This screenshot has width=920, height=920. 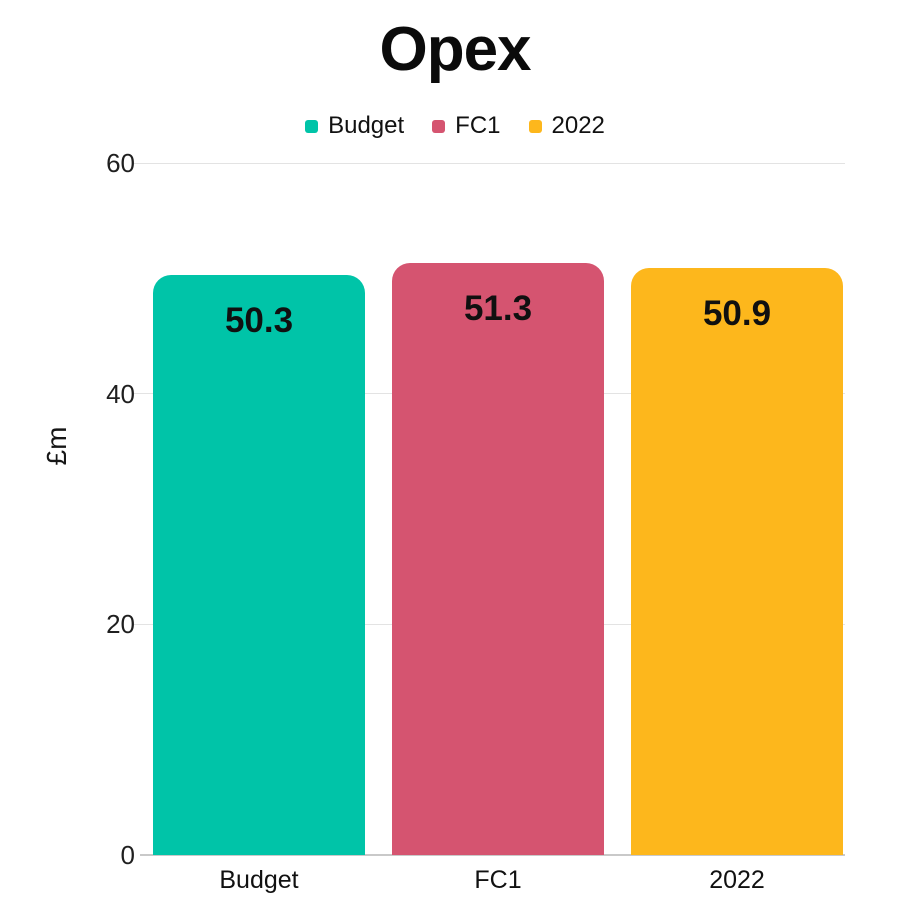 What do you see at coordinates (478, 125) in the screenshot?
I see `legend-label: FC1` at bounding box center [478, 125].